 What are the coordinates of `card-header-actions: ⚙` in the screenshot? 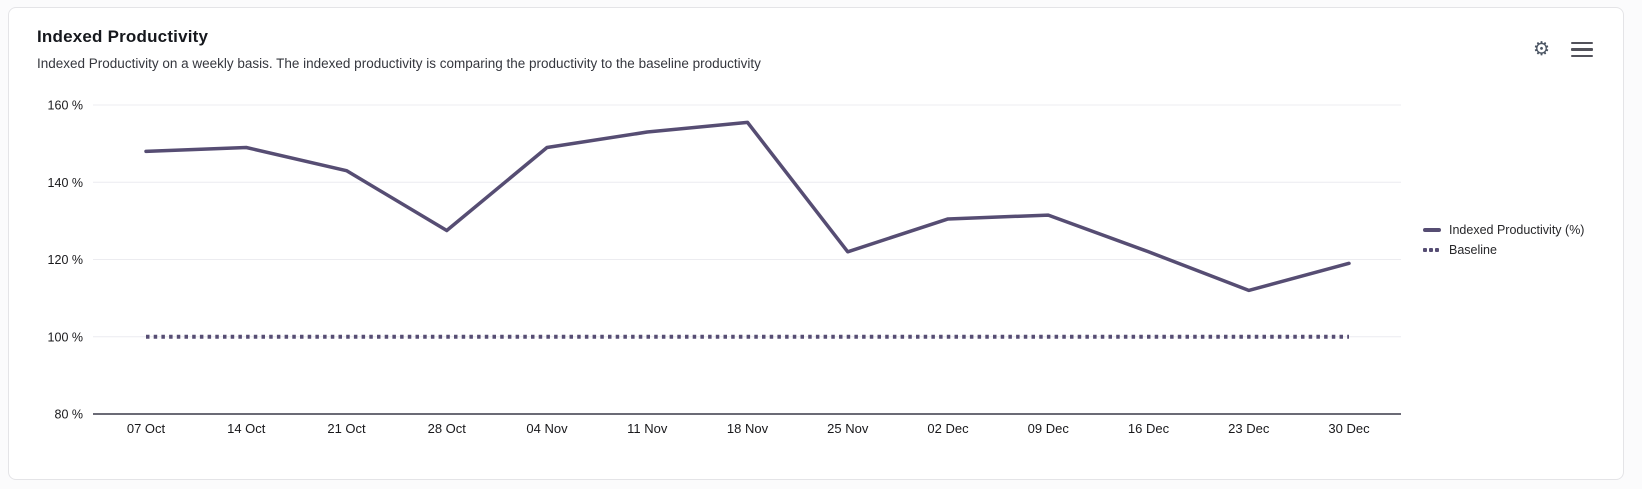 It's located at (1563, 49).